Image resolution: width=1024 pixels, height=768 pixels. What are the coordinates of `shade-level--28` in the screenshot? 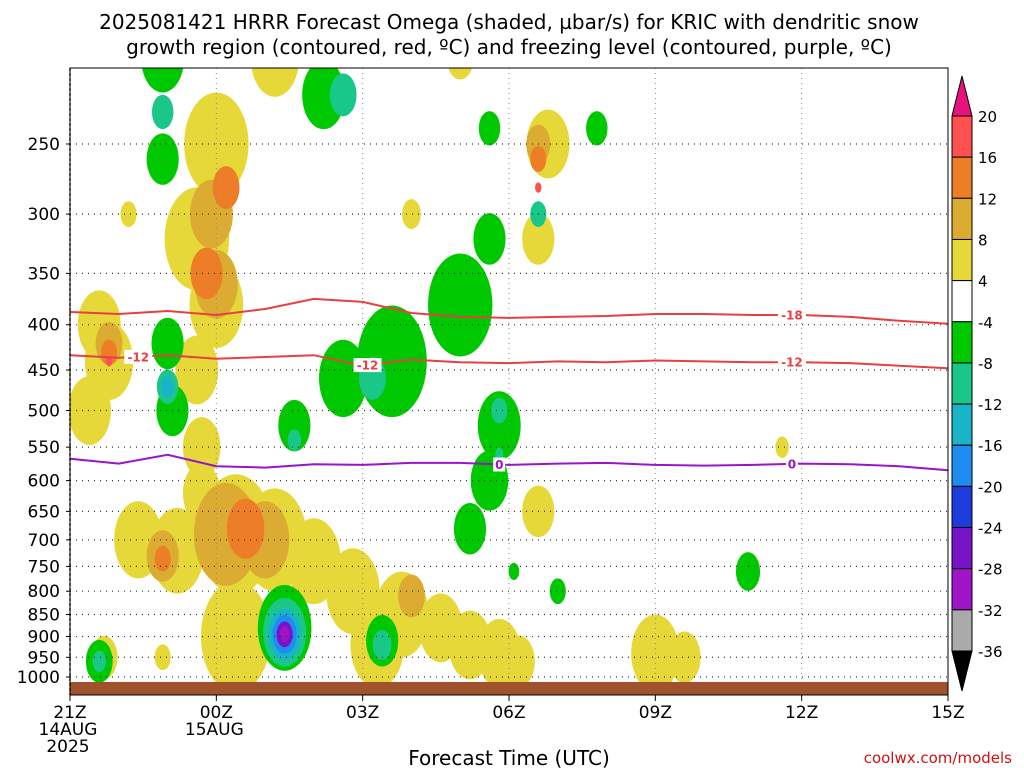 It's located at (284, 634).